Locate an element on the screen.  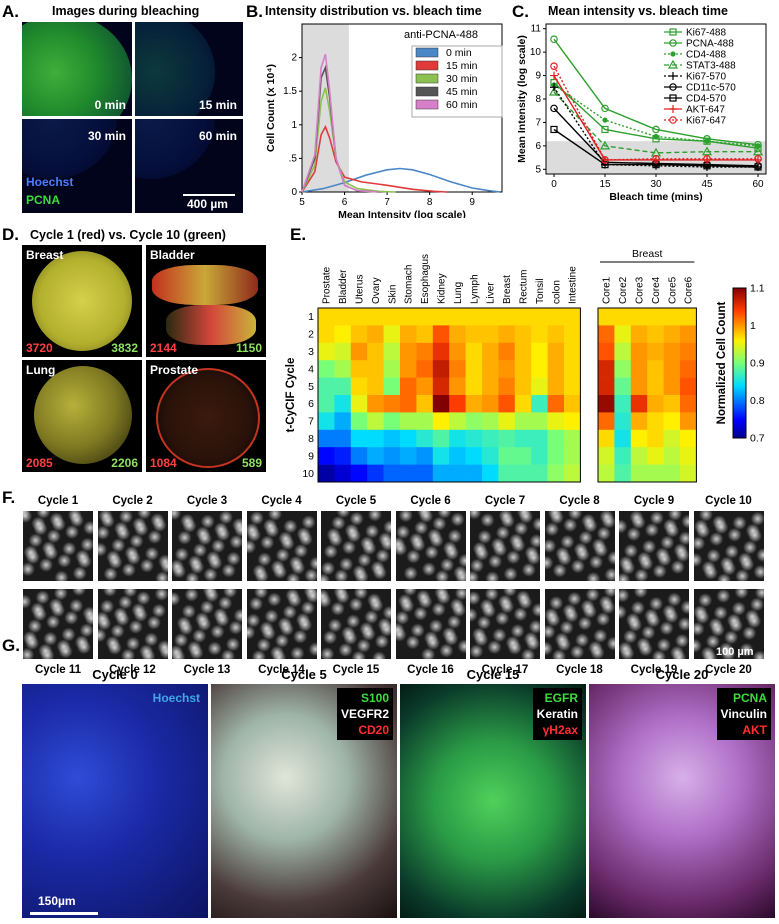
stain-label: Keratin is located at coordinates (557, 714).